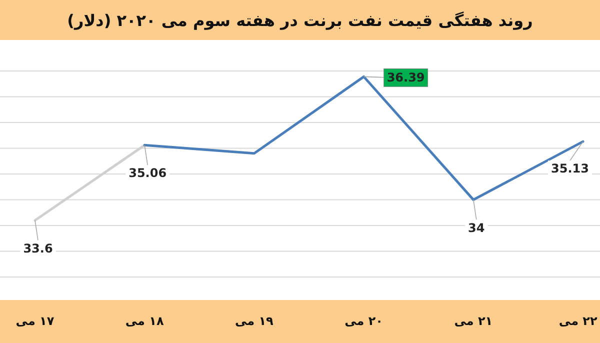 This screenshot has width=600, height=343. What do you see at coordinates (578, 321) in the screenshot?
I see `x-tick: ۲۲ می` at bounding box center [578, 321].